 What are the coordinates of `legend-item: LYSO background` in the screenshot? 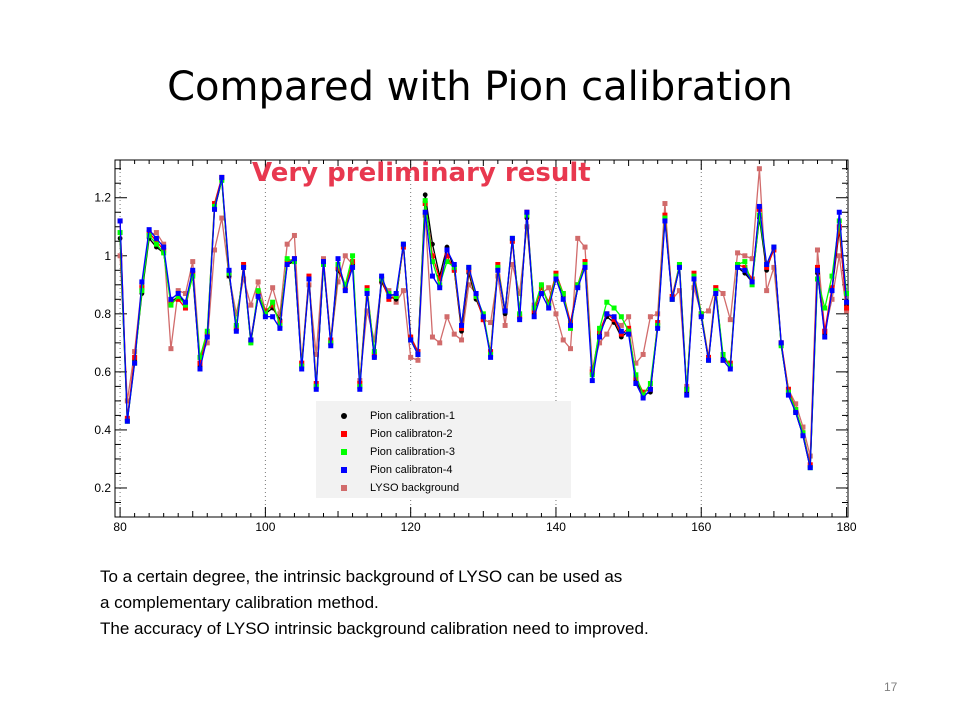 It's located at (443, 489).